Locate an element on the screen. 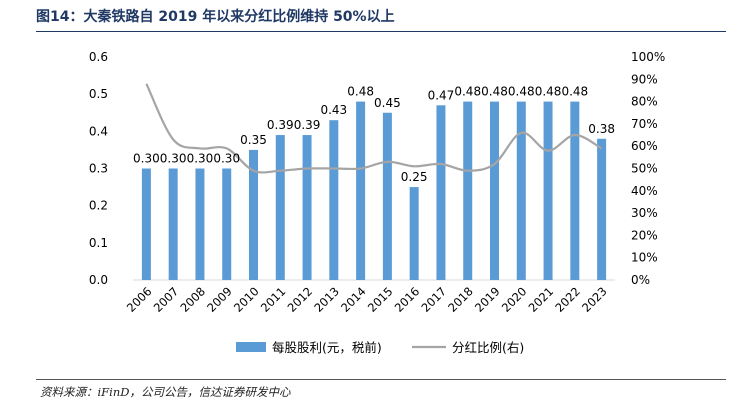 This screenshot has width=735, height=406. bar-data-label: 0.45 is located at coordinates (387, 103).